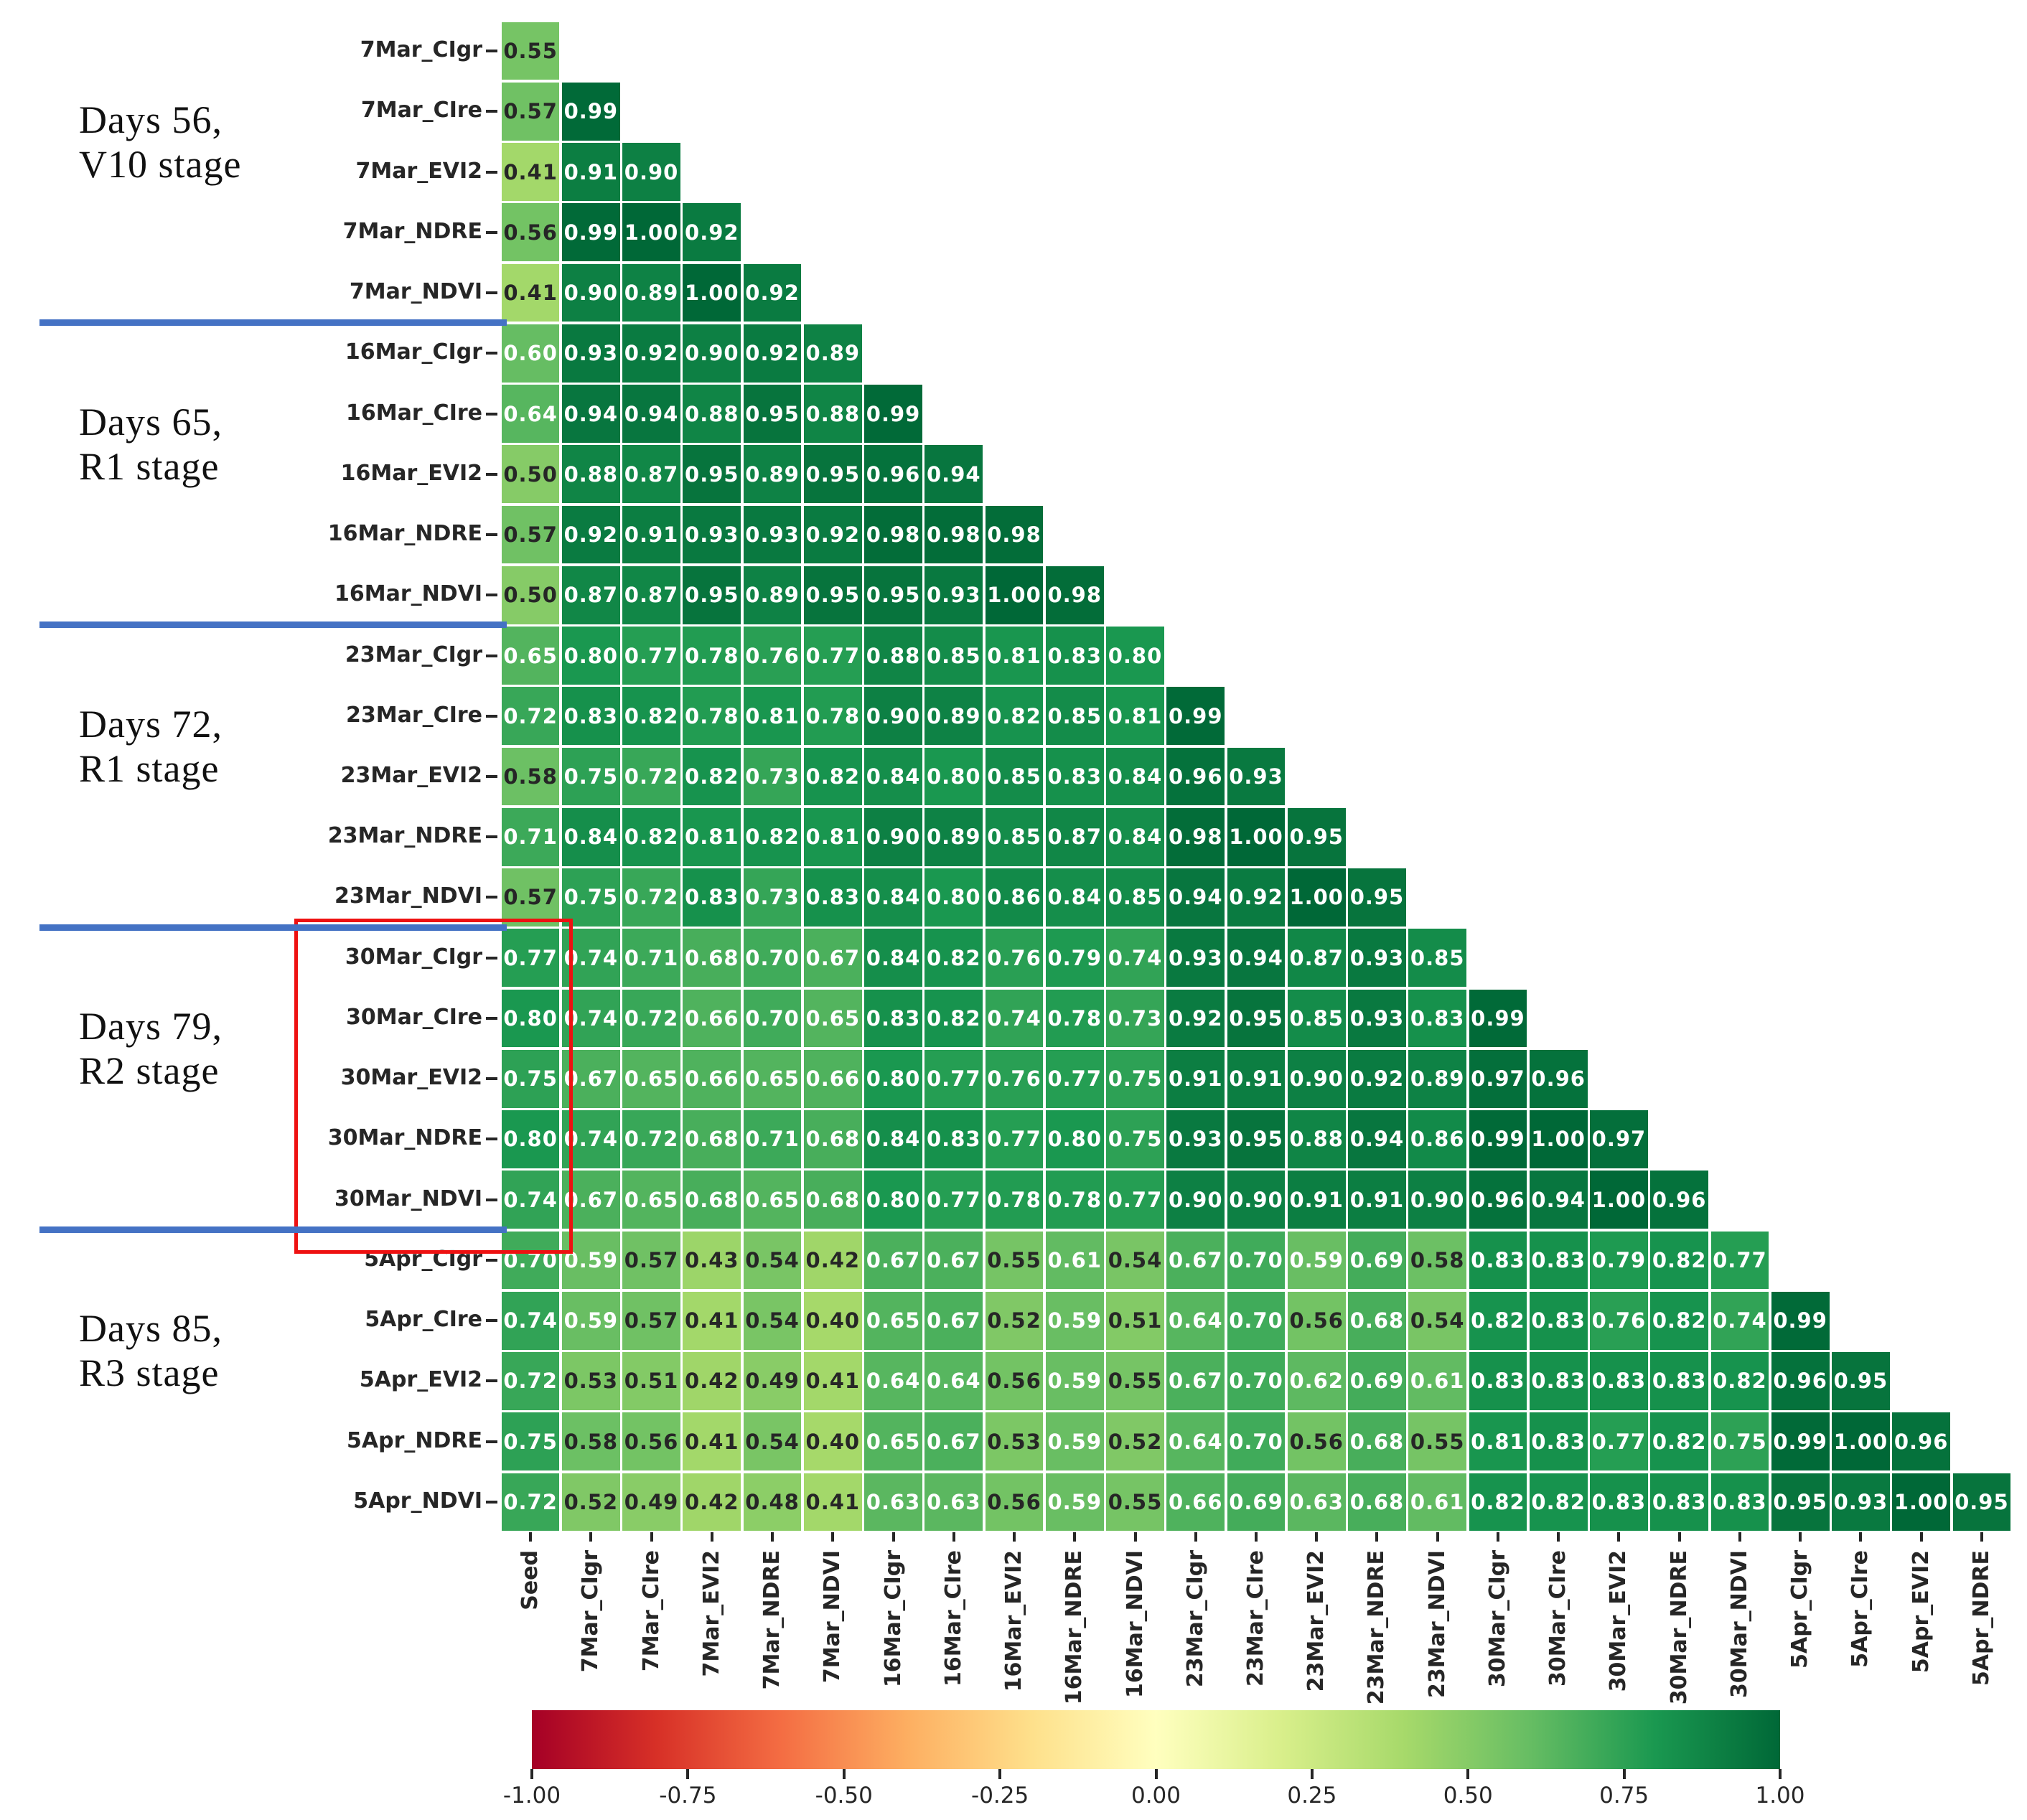 The image size is (2027, 1820). Describe the element at coordinates (1619, 1260) in the screenshot. I see `heatmap-cell: 0.79` at that location.